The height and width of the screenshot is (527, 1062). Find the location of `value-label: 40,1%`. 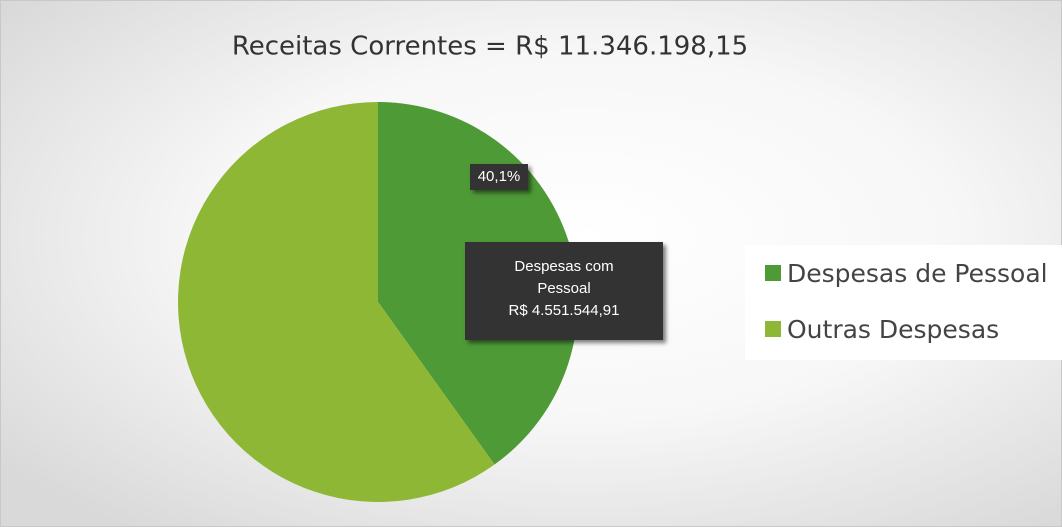

value-label: 40,1% is located at coordinates (499, 177).